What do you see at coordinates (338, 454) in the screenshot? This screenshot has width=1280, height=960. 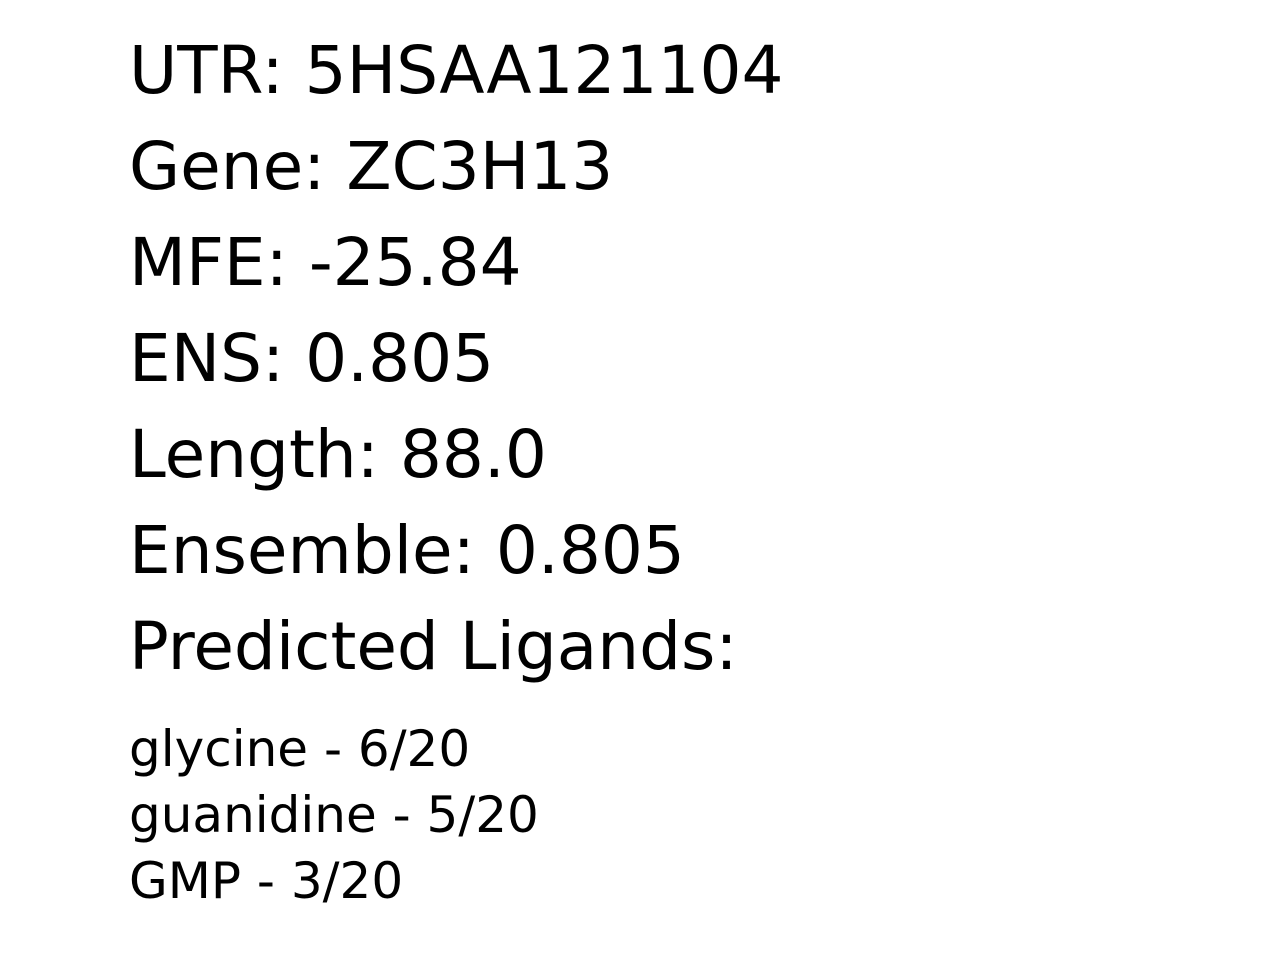 I see `length-value-text: Length: 88.0` at bounding box center [338, 454].